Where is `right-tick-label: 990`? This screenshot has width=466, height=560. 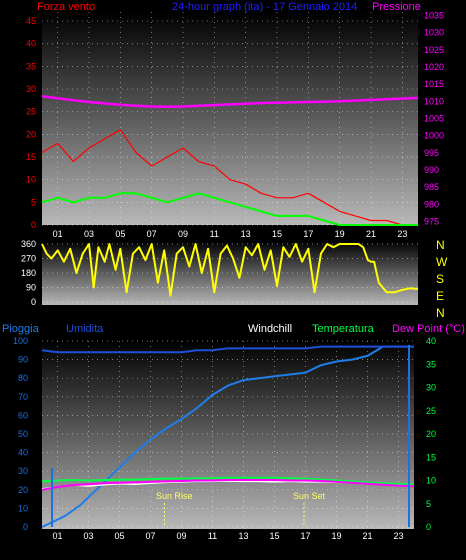 right-tick-label: 990 is located at coordinates (431, 170).